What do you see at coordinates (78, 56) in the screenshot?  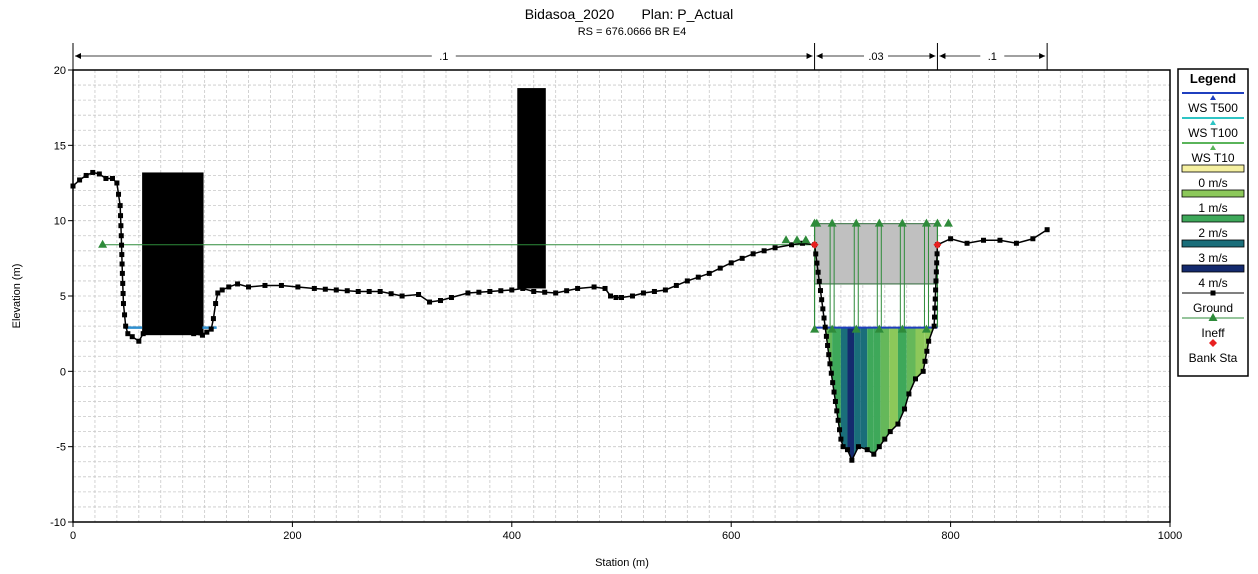 I see `mannings-n-arrow-left` at bounding box center [78, 56].